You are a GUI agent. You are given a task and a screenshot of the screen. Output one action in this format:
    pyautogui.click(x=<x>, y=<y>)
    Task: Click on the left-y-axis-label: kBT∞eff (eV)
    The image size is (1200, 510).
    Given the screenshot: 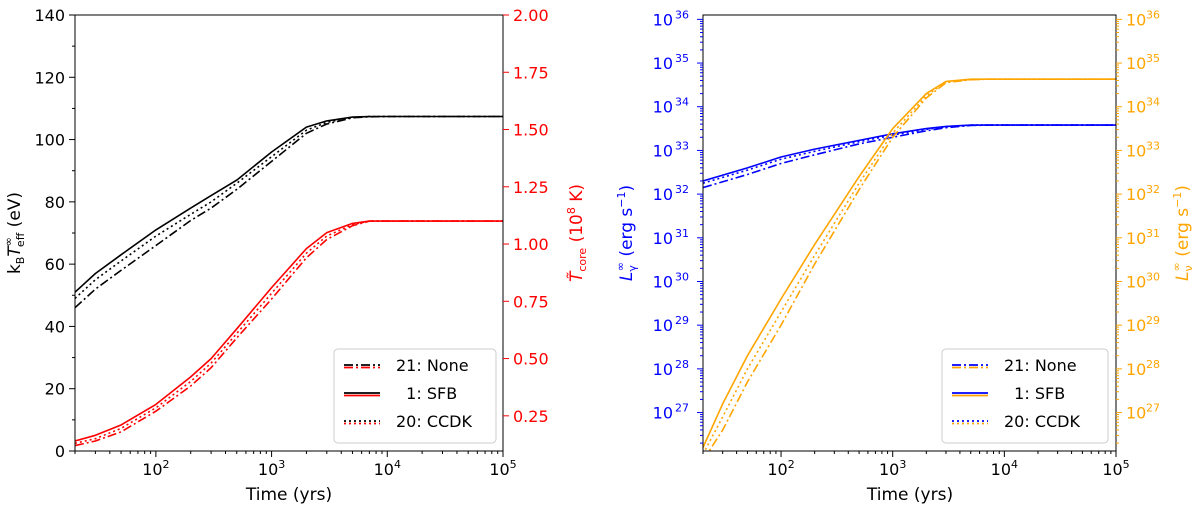 What is the action you would take?
    pyautogui.click(x=14, y=233)
    